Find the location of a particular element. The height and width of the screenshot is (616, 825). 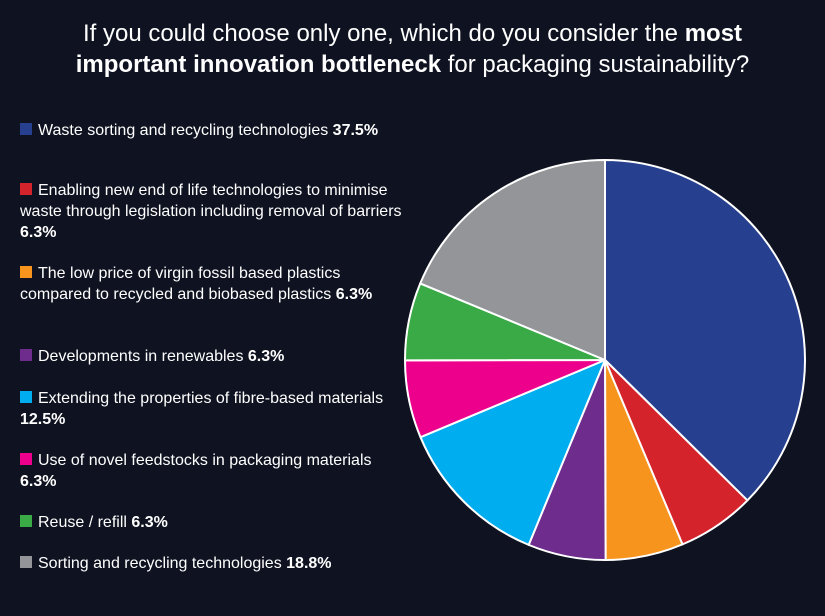

legend-percent: 12.5% is located at coordinates (43, 419).